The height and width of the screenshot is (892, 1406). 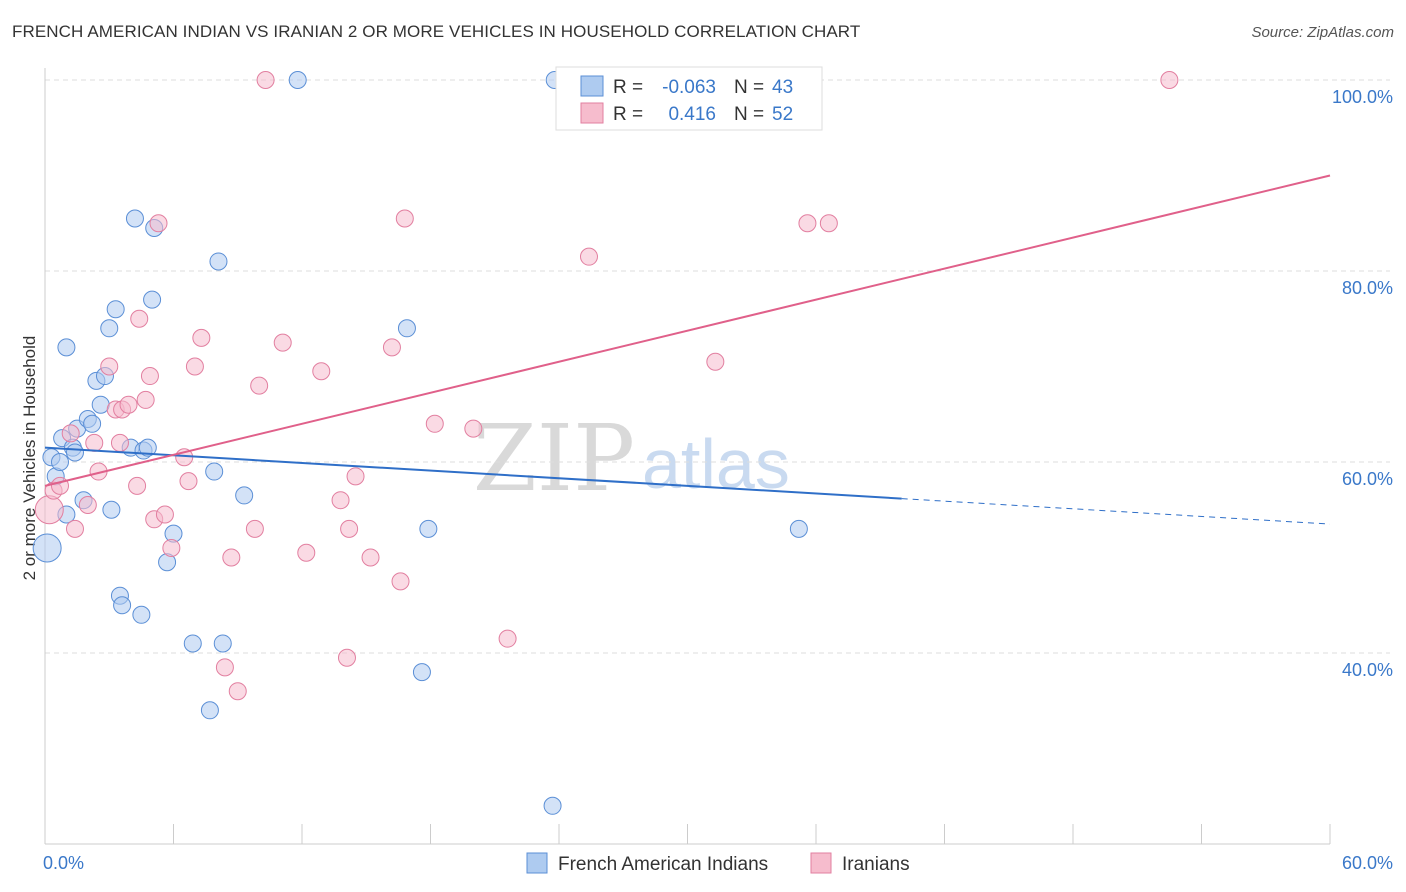 I want to click on legend-label-french-american-indians: French American Indians, so click(x=663, y=864).